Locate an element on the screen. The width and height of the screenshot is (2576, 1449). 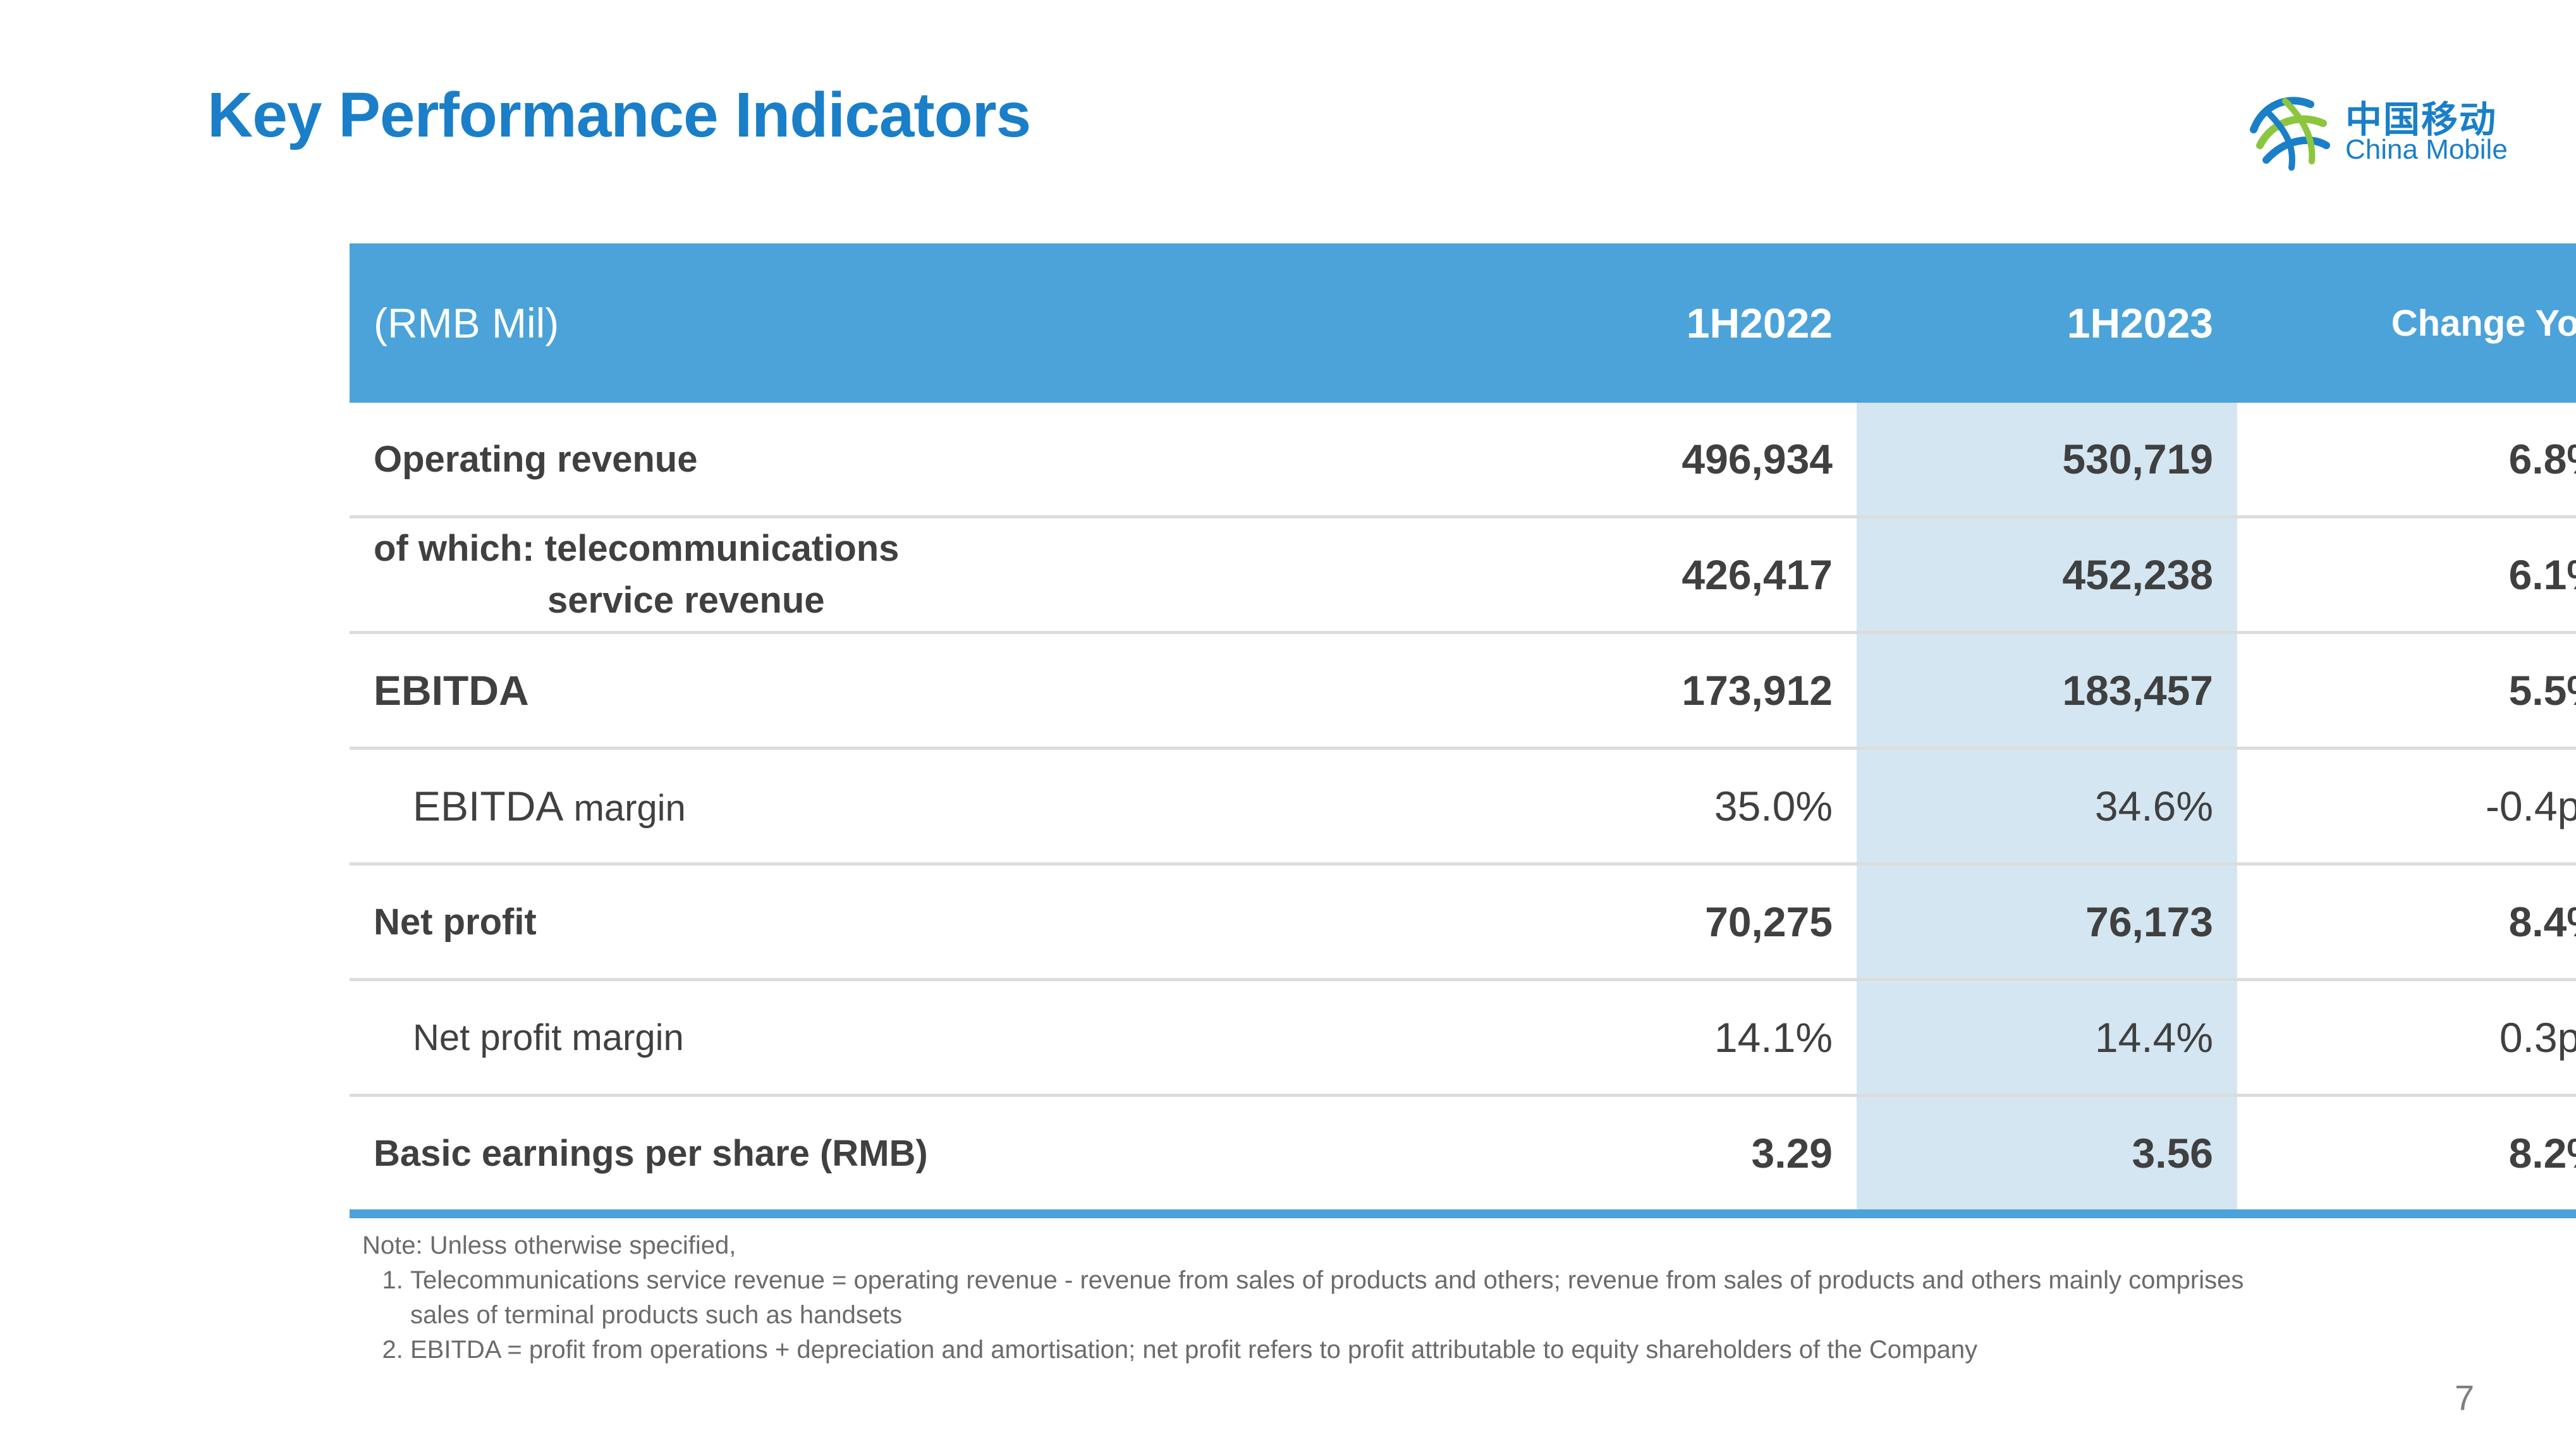
value-1h2023: 452,238 is located at coordinates (2047, 575).